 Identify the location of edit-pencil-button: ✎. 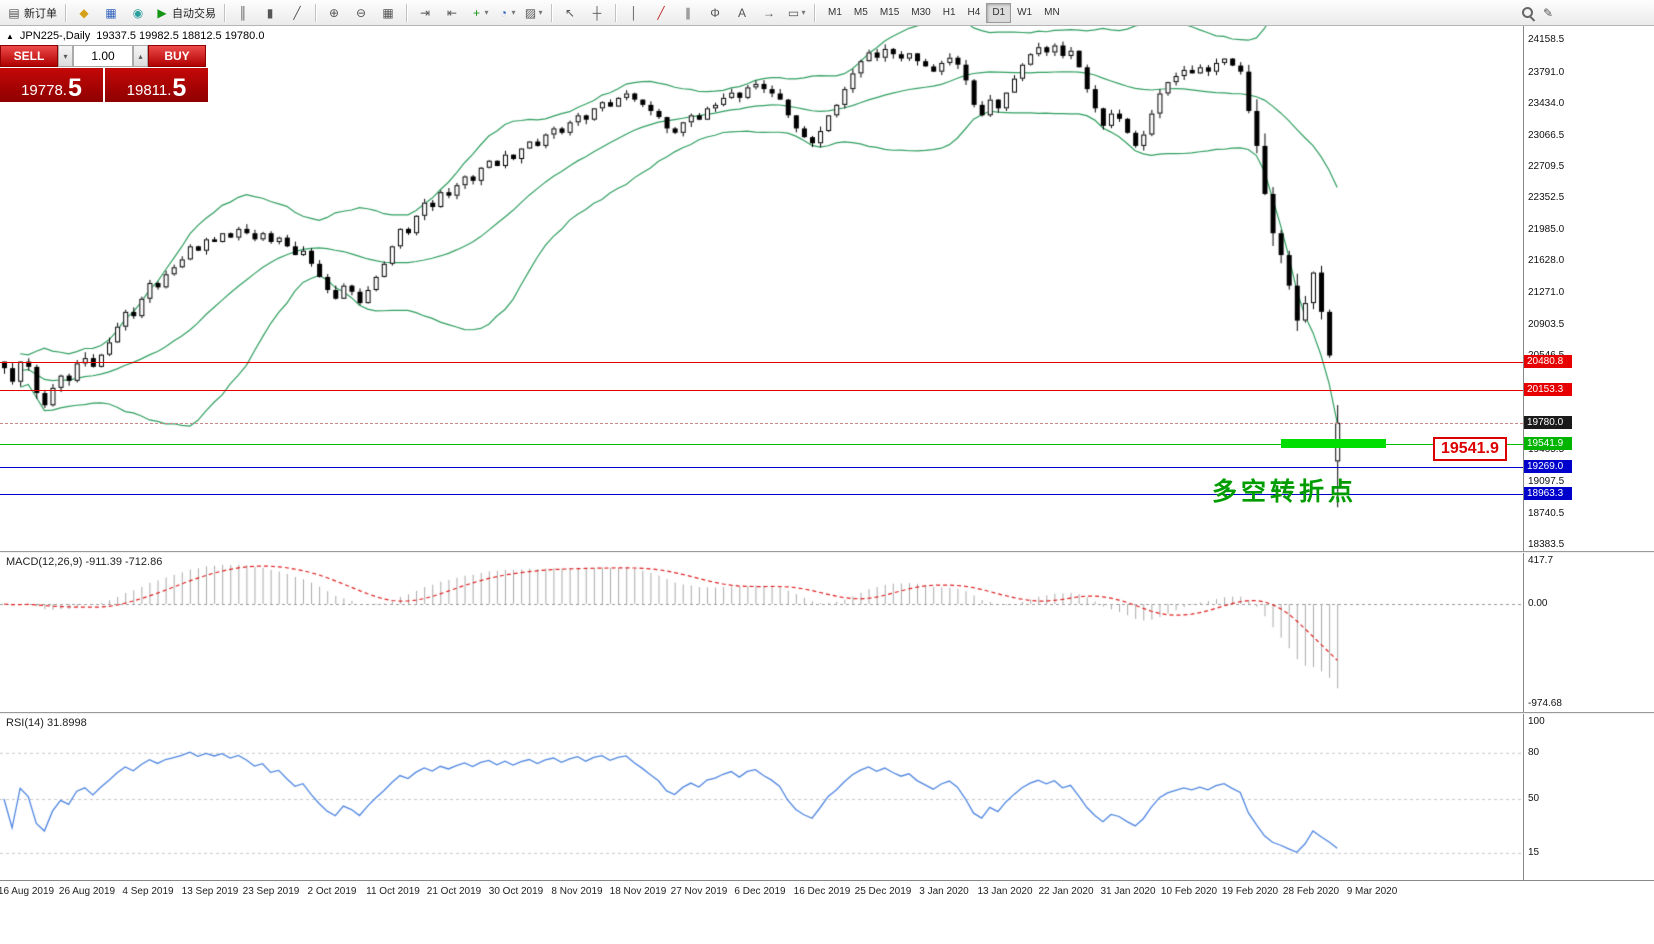
(1548, 12).